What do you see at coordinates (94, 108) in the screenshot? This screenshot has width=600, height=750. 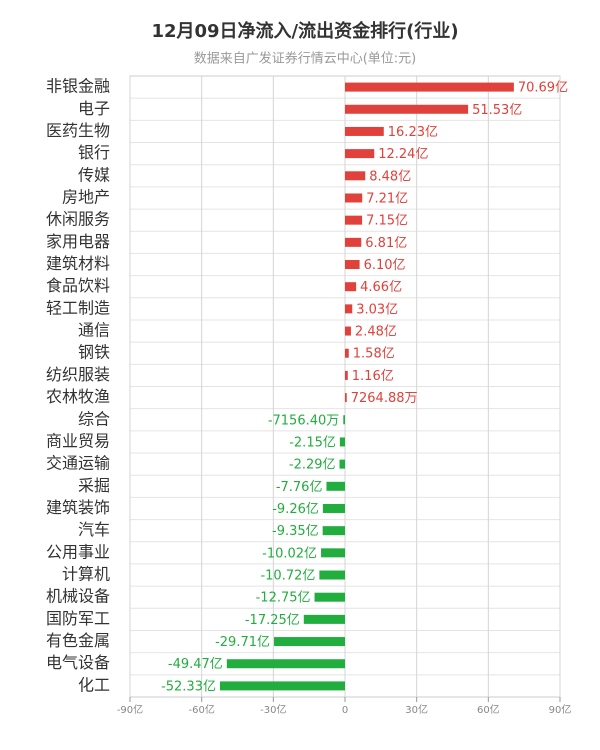 I see `y-tick-label: 电子` at bounding box center [94, 108].